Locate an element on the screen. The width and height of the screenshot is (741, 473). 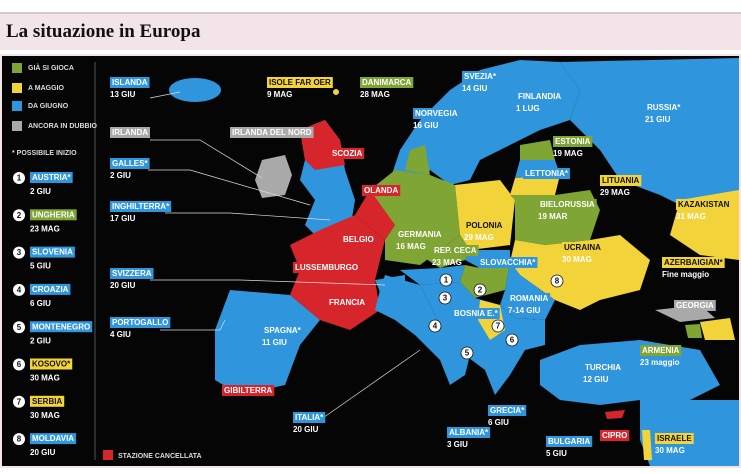
label-text: UNGHERIA is located at coordinates (53, 214).